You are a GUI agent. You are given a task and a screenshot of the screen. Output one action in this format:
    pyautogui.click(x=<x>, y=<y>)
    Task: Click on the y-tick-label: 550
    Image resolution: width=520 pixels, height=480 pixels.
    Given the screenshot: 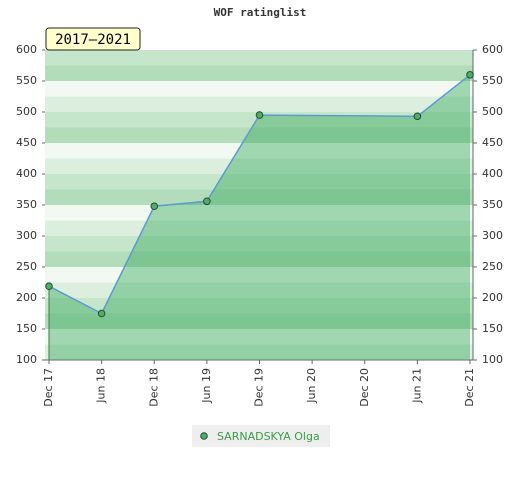 What is the action you would take?
    pyautogui.click(x=26, y=80)
    